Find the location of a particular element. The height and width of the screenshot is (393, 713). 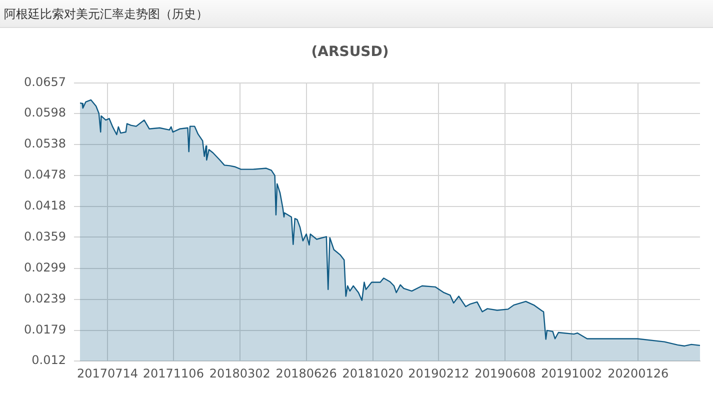

x-tick-label: 20180302 is located at coordinates (239, 373).